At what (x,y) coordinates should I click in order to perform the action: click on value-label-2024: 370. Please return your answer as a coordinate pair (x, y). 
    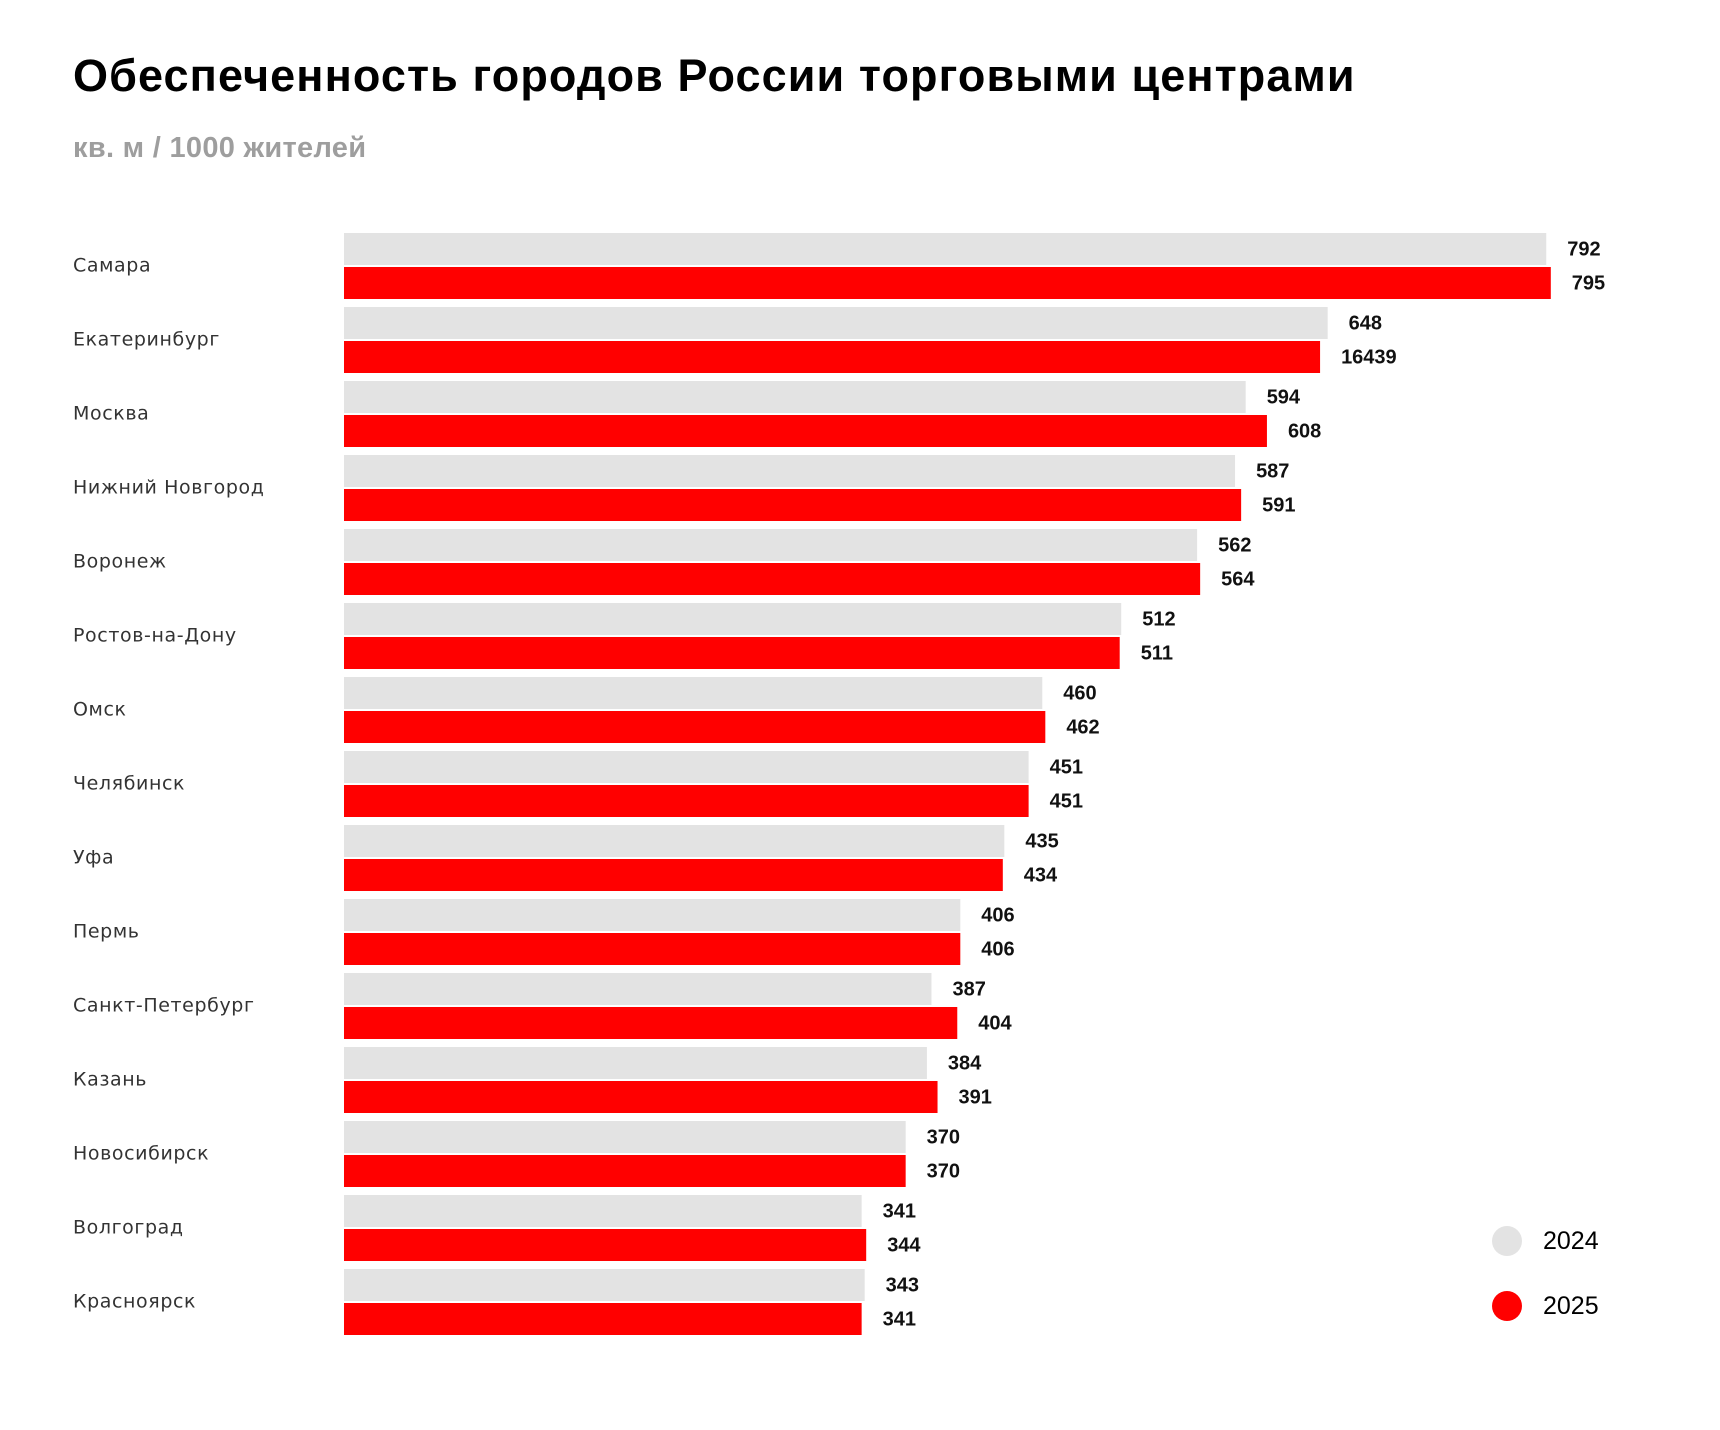
    Looking at the image, I should click on (943, 1137).